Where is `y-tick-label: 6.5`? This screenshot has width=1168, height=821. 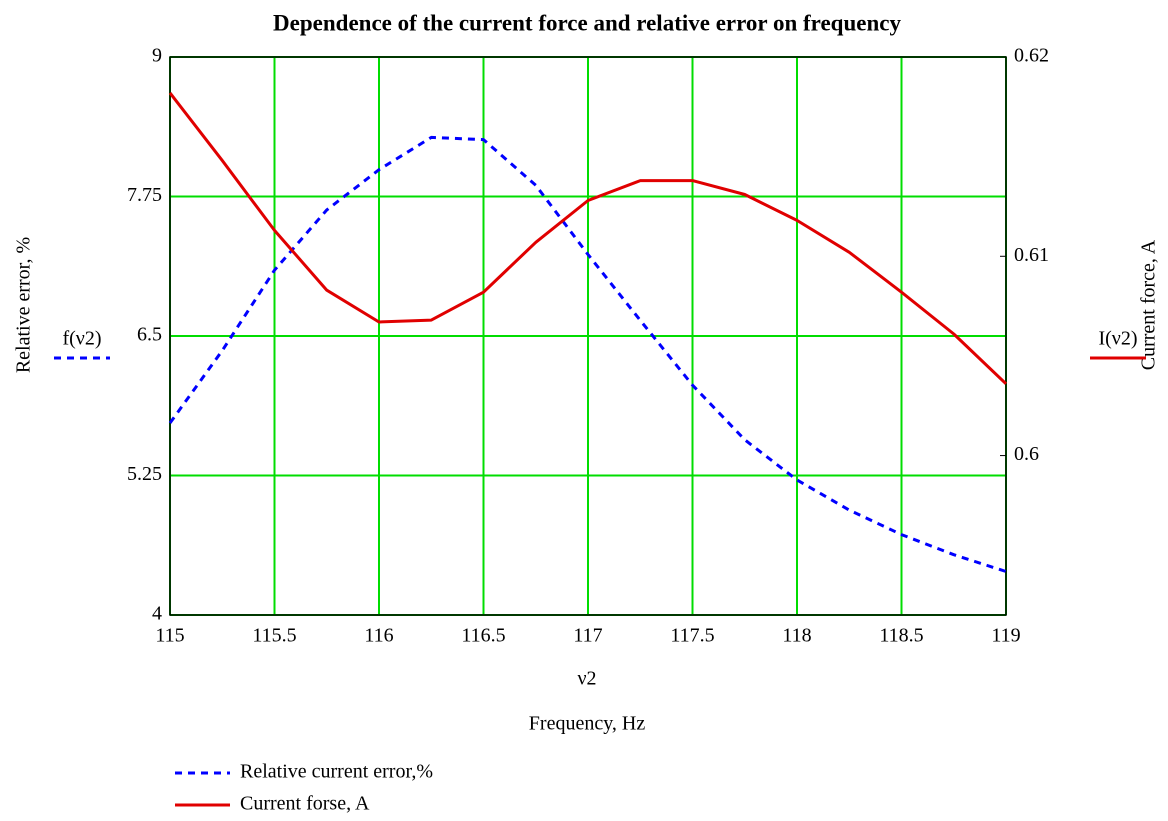 y-tick-label: 6.5 is located at coordinates (149, 335).